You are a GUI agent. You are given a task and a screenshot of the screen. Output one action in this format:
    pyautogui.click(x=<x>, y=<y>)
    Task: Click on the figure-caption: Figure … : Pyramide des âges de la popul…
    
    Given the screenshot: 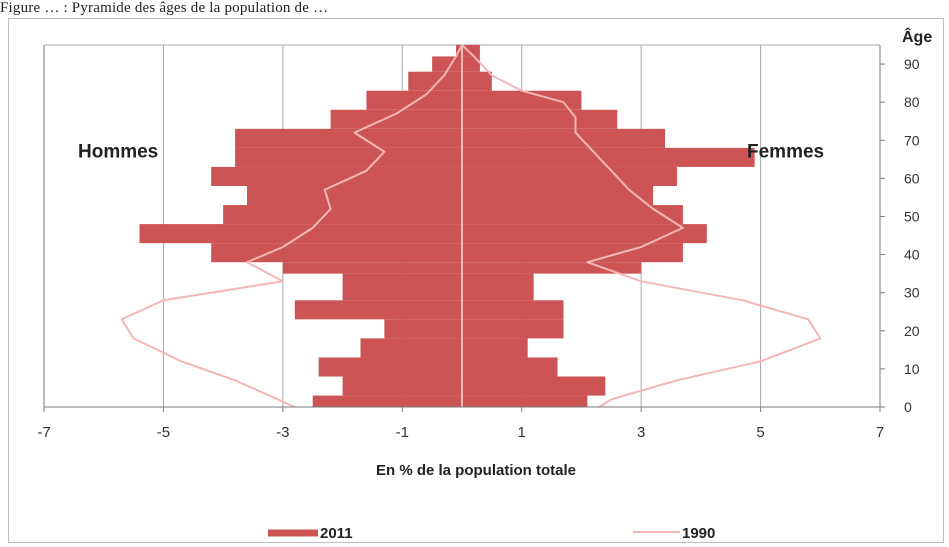 What is the action you would take?
    pyautogui.click(x=164, y=8)
    